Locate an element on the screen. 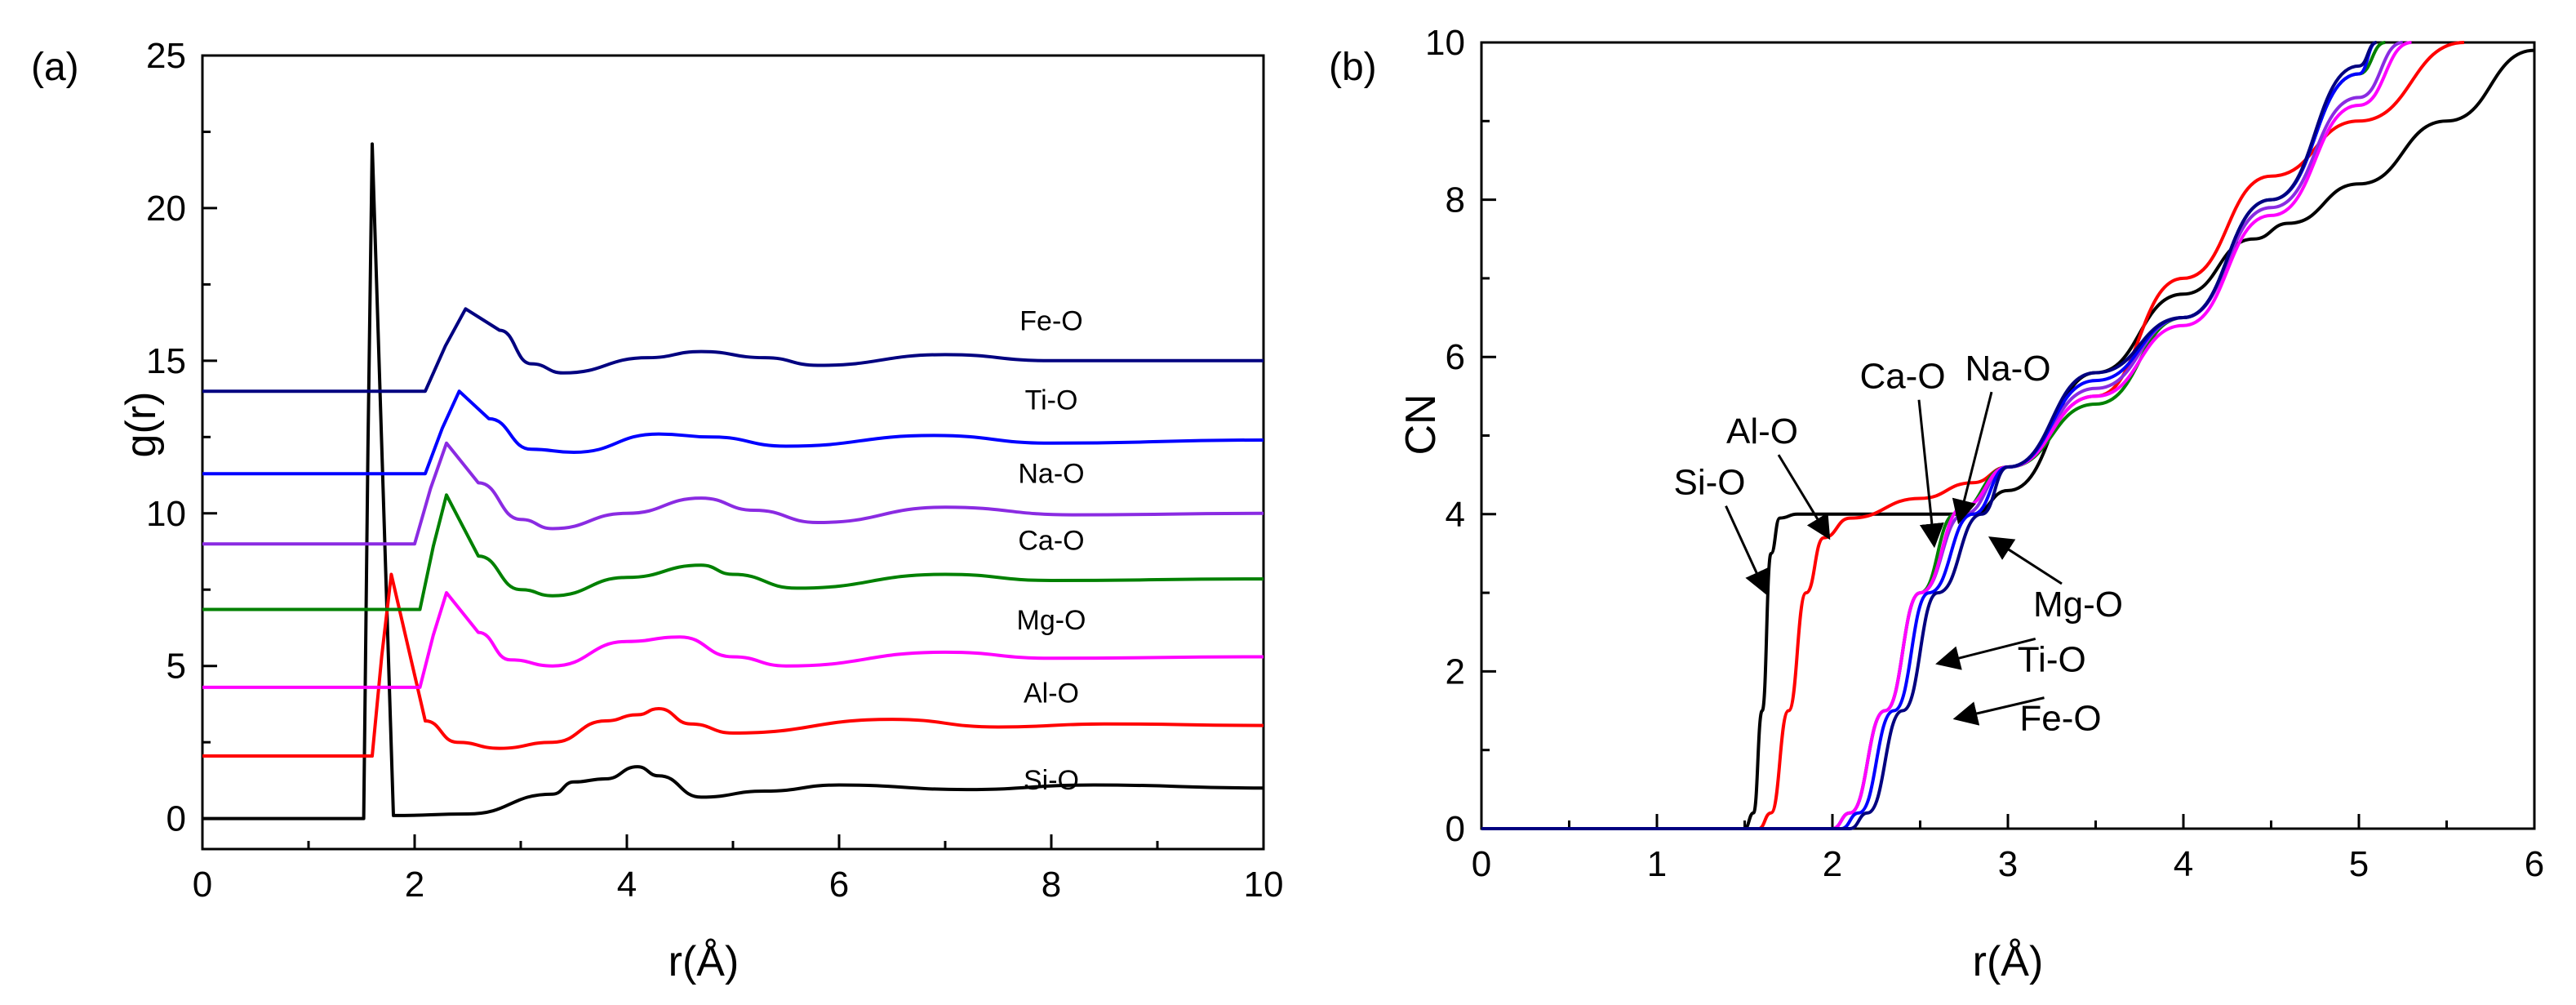  panel-b-xlabel: r(Å) is located at coordinates (2008, 961).